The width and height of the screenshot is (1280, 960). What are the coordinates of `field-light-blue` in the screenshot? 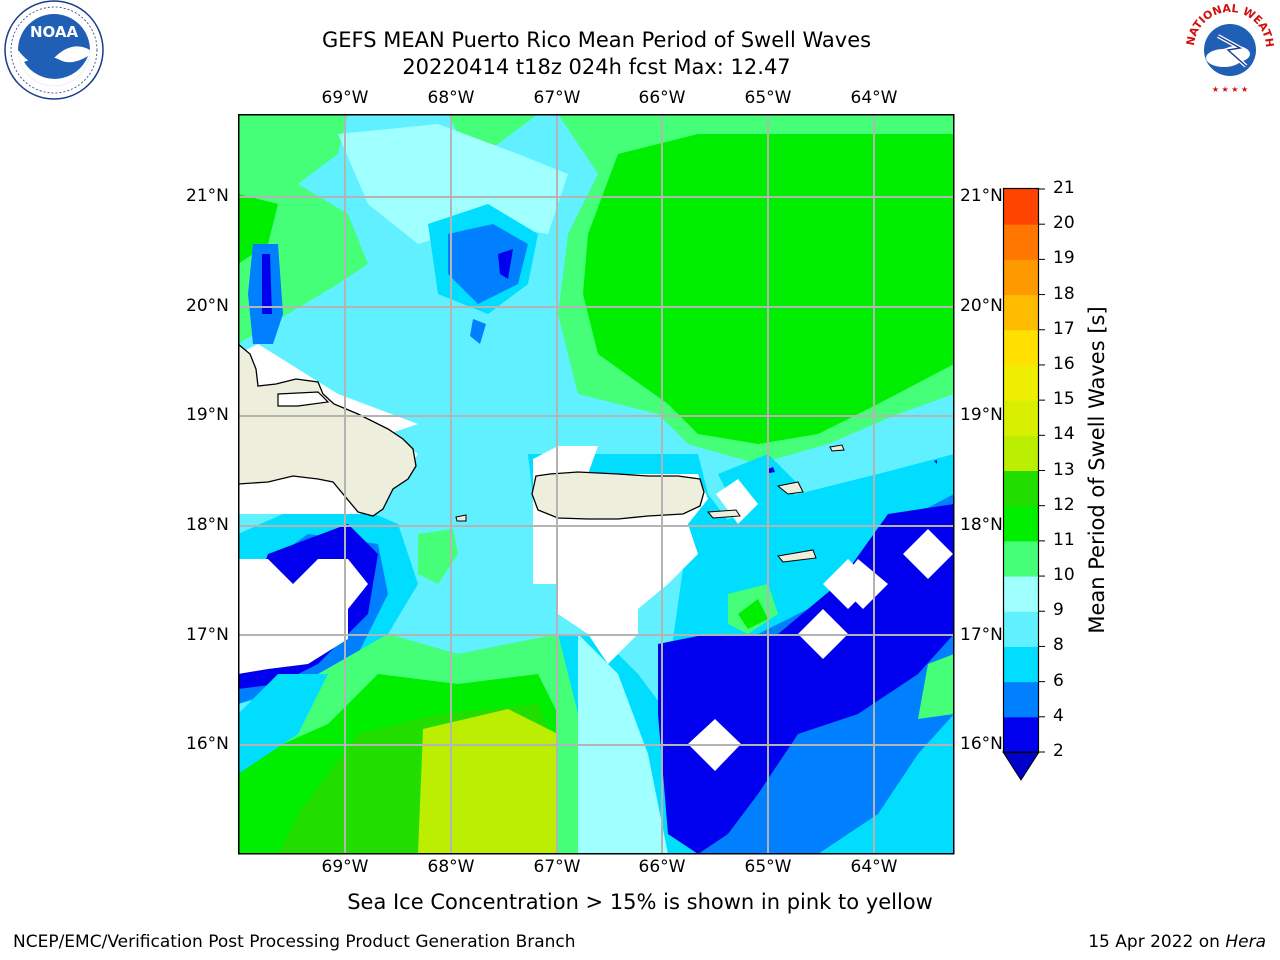 It's located at (283, 724).